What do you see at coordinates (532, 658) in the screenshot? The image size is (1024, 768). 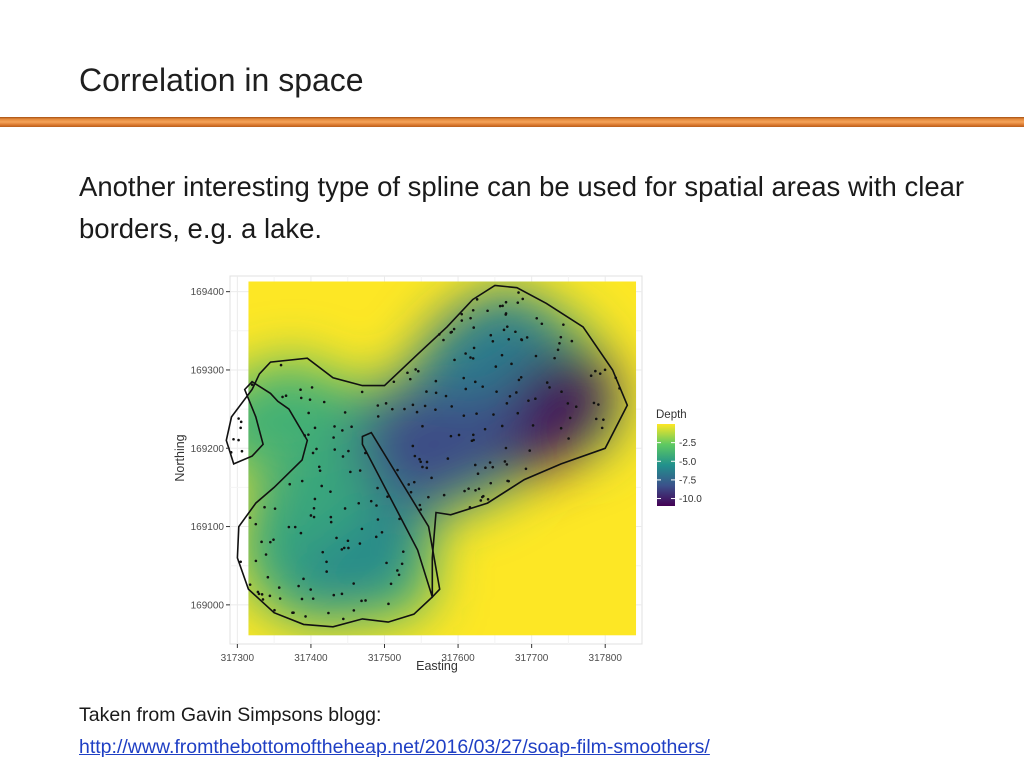 I see `x-tick-label: 317700` at bounding box center [532, 658].